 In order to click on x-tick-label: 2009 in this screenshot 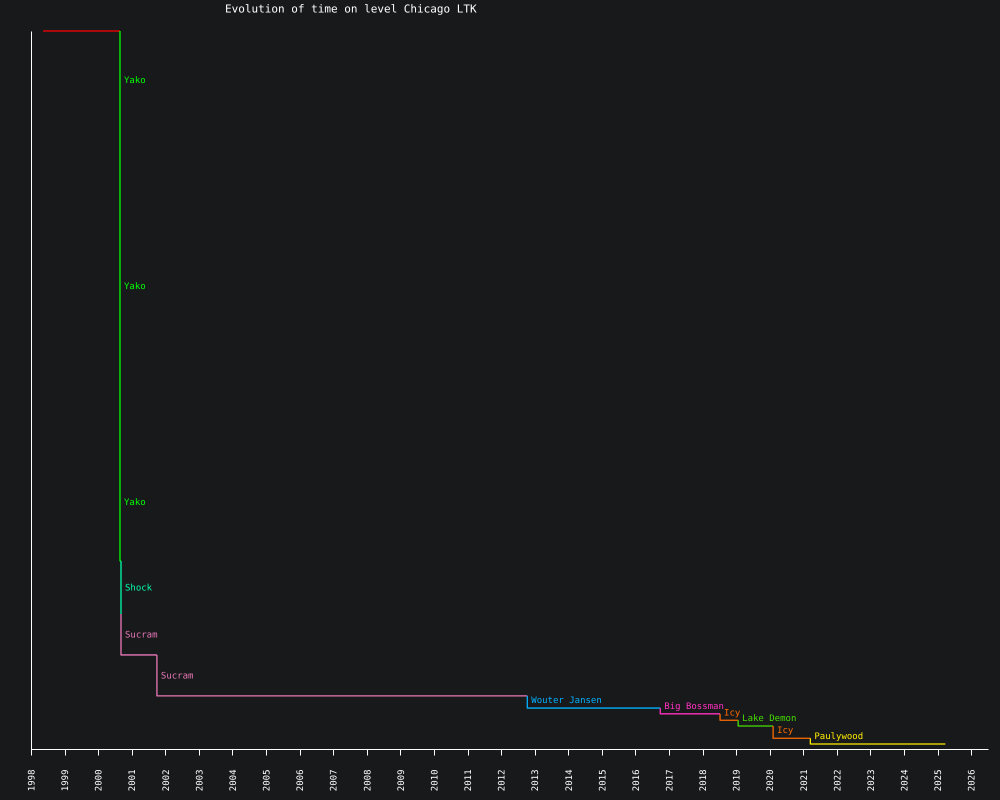, I will do `click(401, 781)`.